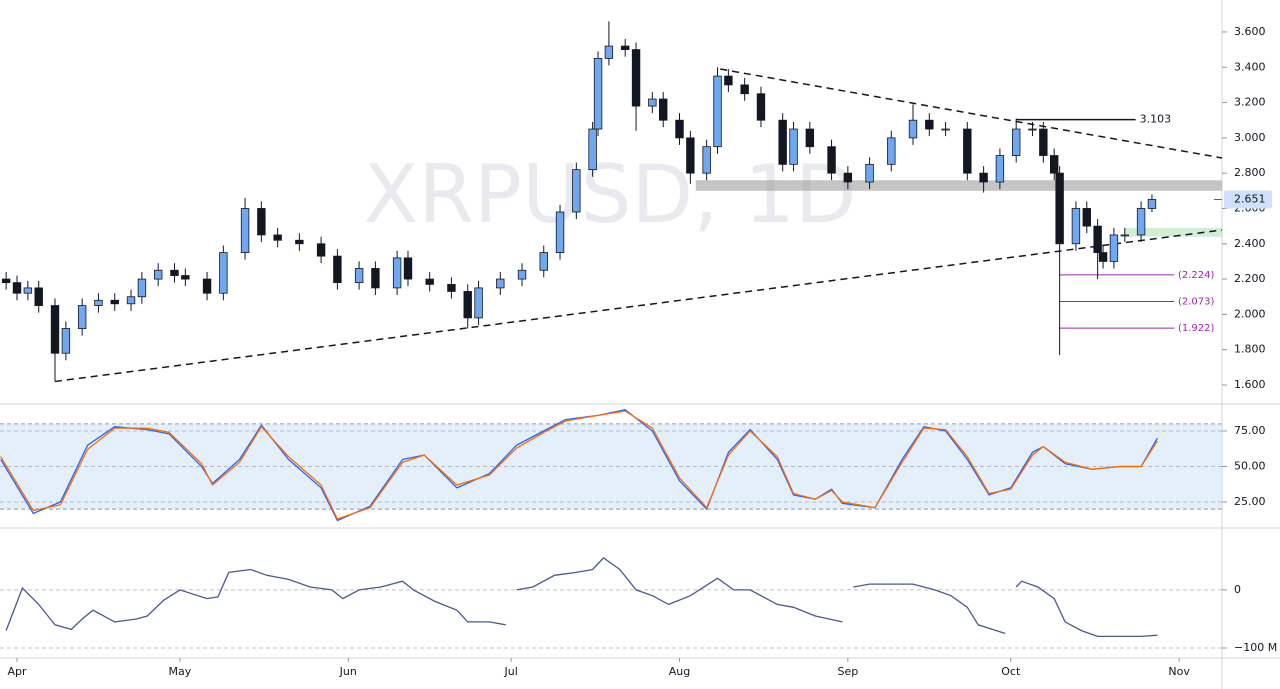 Image resolution: width=1280 pixels, height=689 pixels. Describe the element at coordinates (1250, 349) in the screenshot. I see `y-tick-label: 1.800` at that location.